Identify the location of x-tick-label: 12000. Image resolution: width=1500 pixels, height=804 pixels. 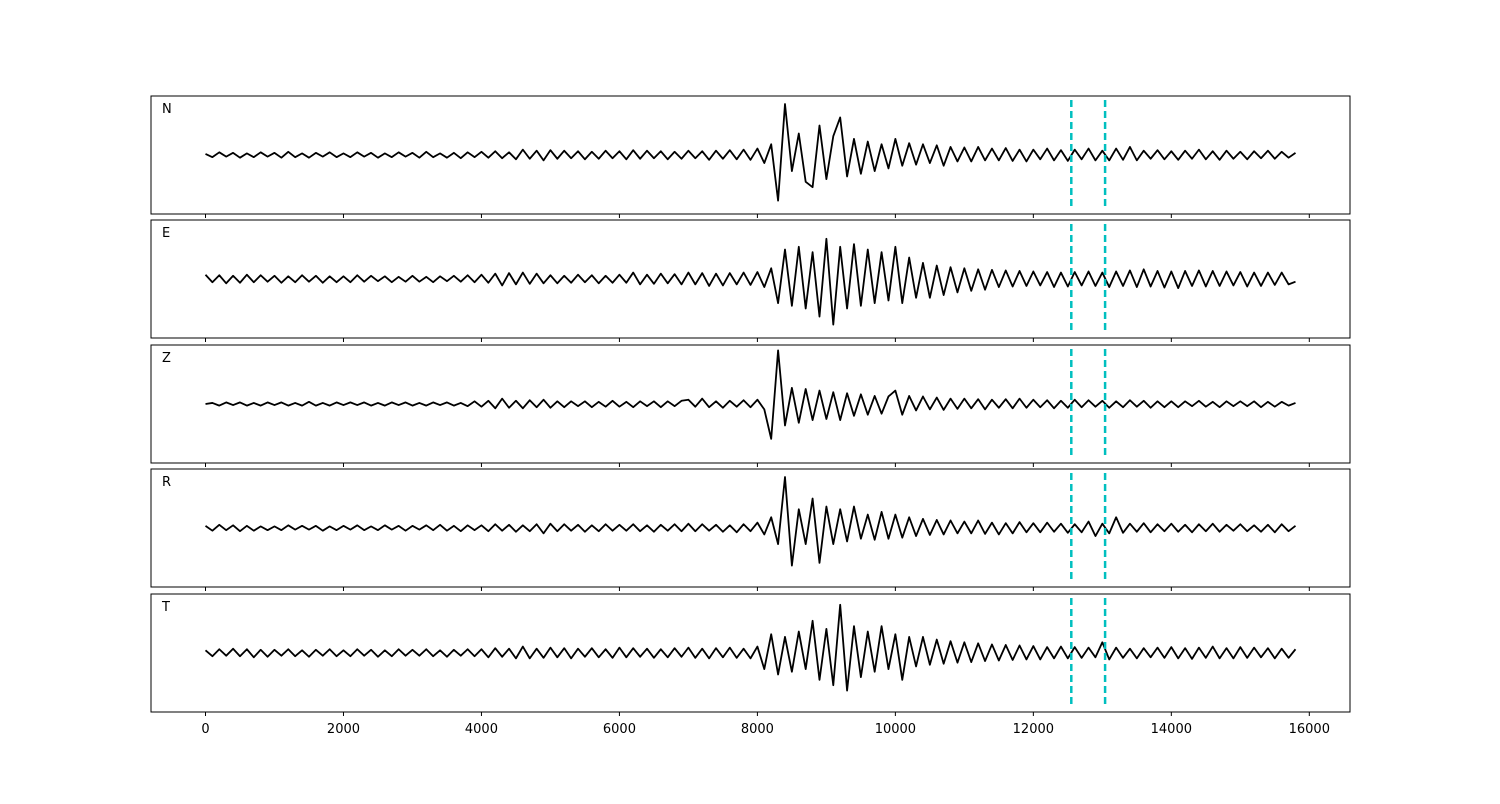
(1033, 729).